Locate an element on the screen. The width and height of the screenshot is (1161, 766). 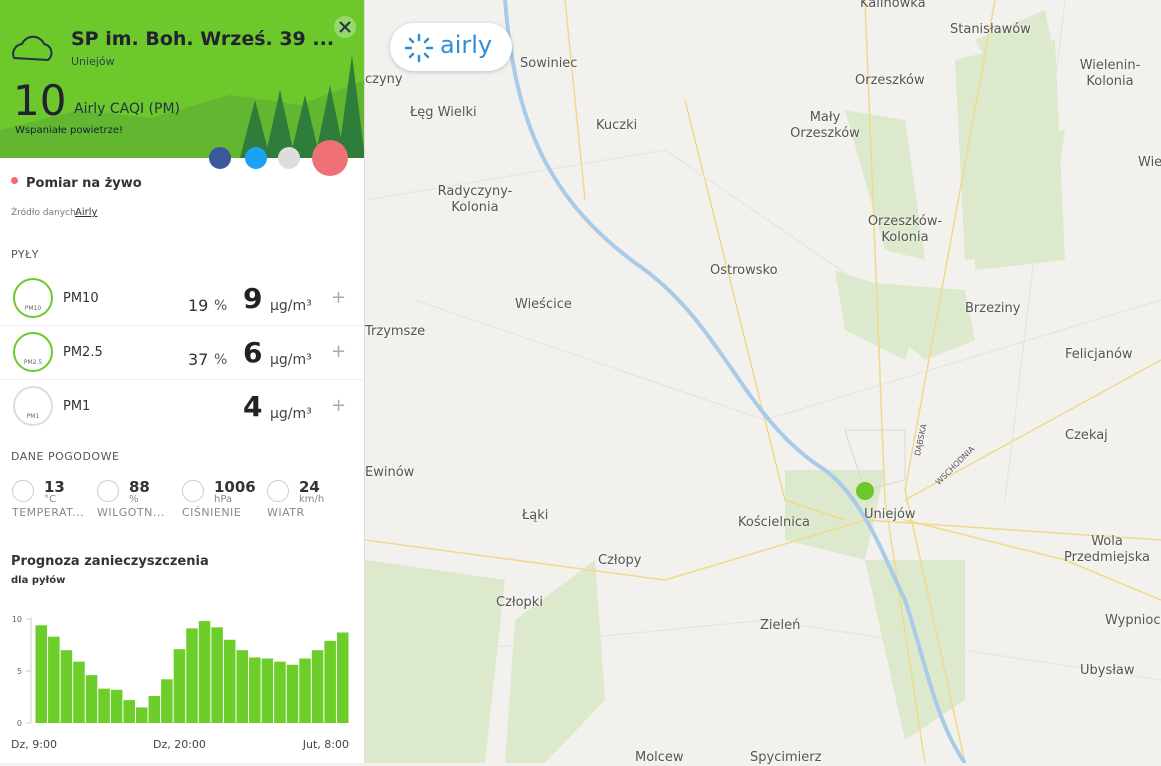
weather-label: WIATR is located at coordinates (286, 512).